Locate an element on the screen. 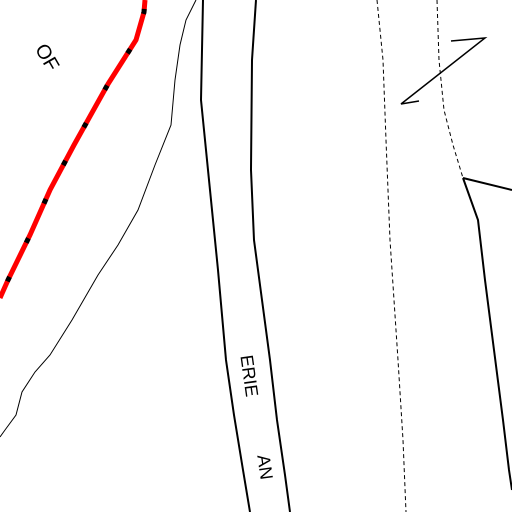 The image size is (512, 512). dashed-line-east is located at coordinates (450, 89).